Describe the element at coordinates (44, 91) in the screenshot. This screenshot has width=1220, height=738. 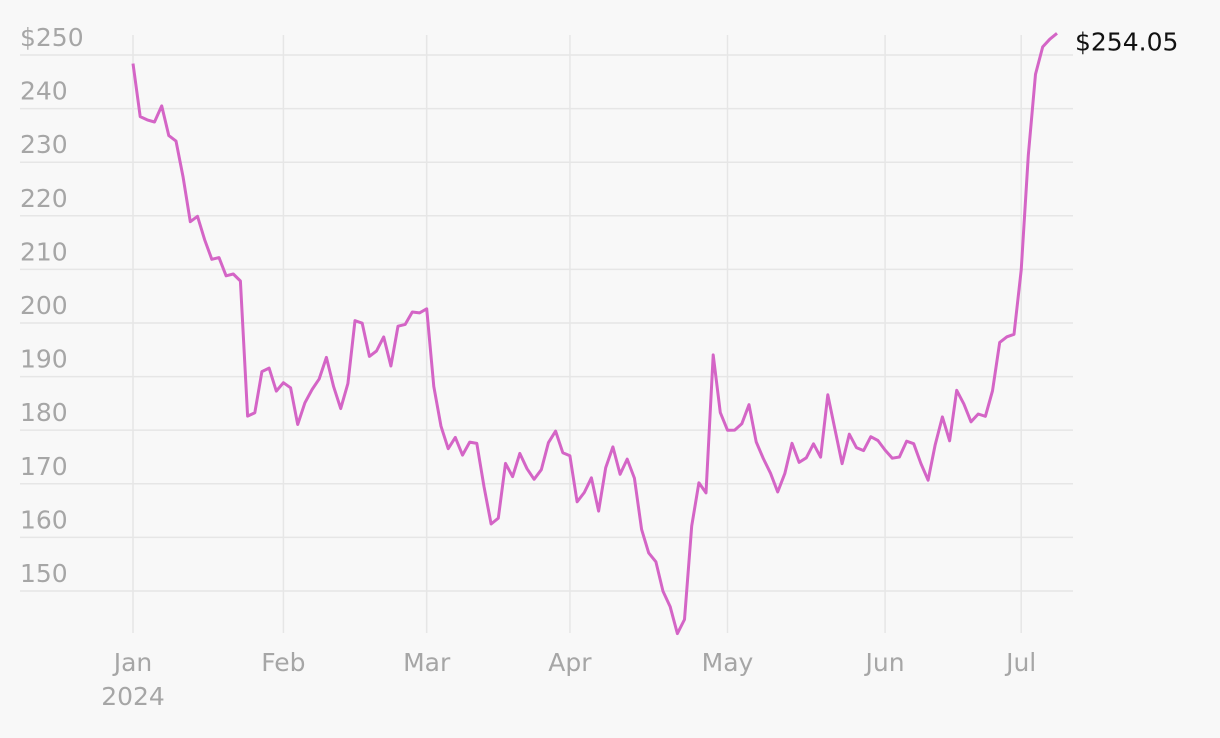
I see `y-tick-label: 240` at that location.